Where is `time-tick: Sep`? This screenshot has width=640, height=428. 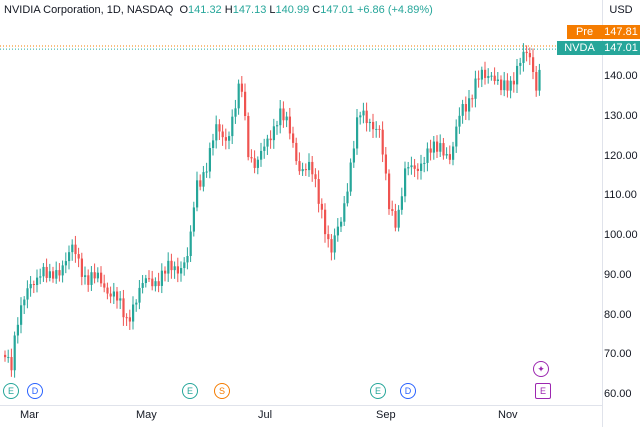 time-tick: Sep is located at coordinates (386, 415).